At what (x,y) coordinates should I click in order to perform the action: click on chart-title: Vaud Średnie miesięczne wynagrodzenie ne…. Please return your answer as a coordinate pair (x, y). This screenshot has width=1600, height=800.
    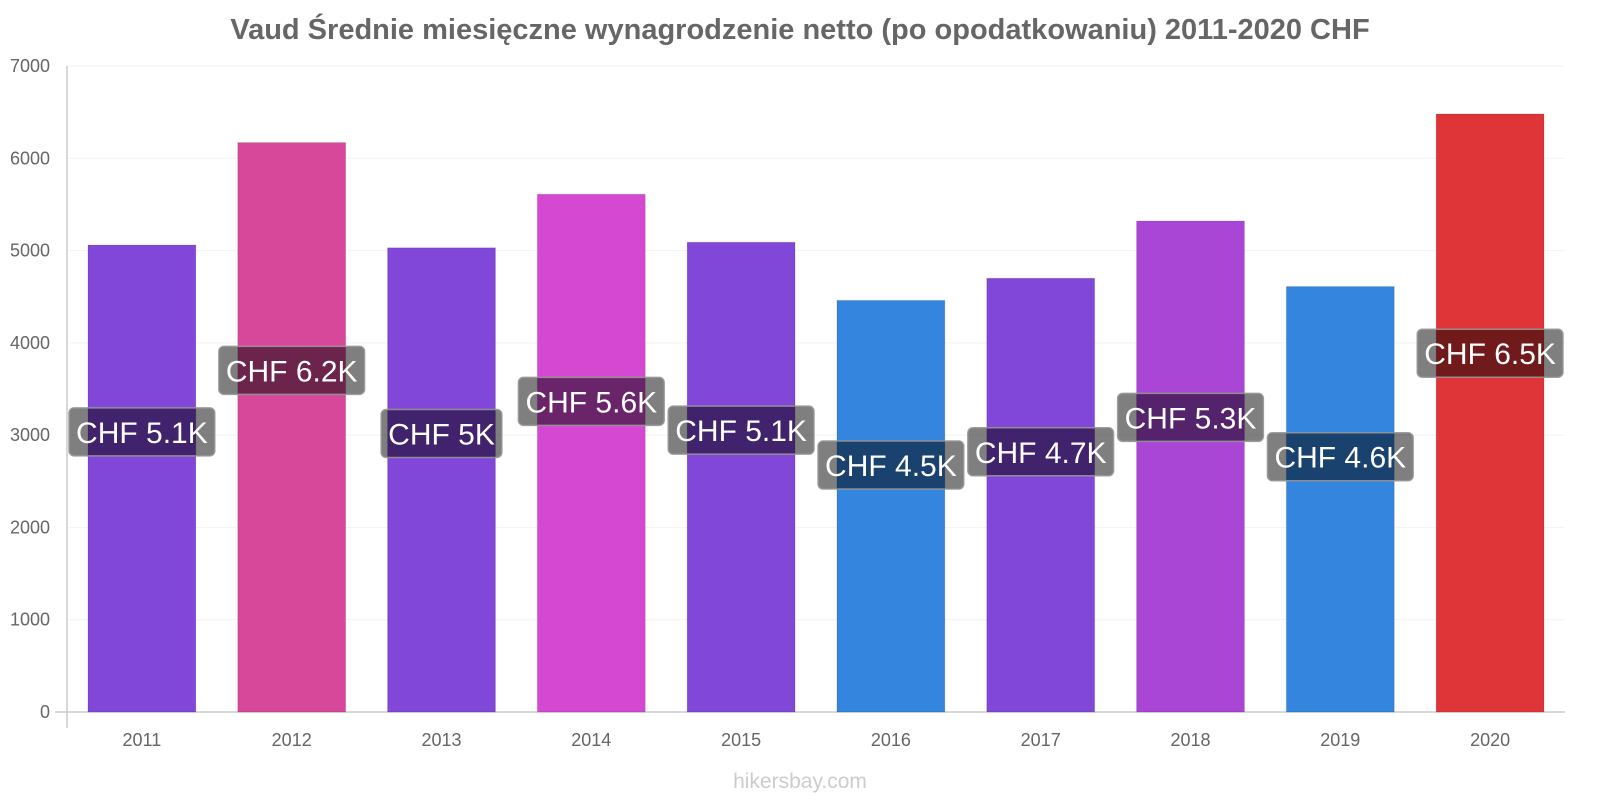
    Looking at the image, I should click on (800, 30).